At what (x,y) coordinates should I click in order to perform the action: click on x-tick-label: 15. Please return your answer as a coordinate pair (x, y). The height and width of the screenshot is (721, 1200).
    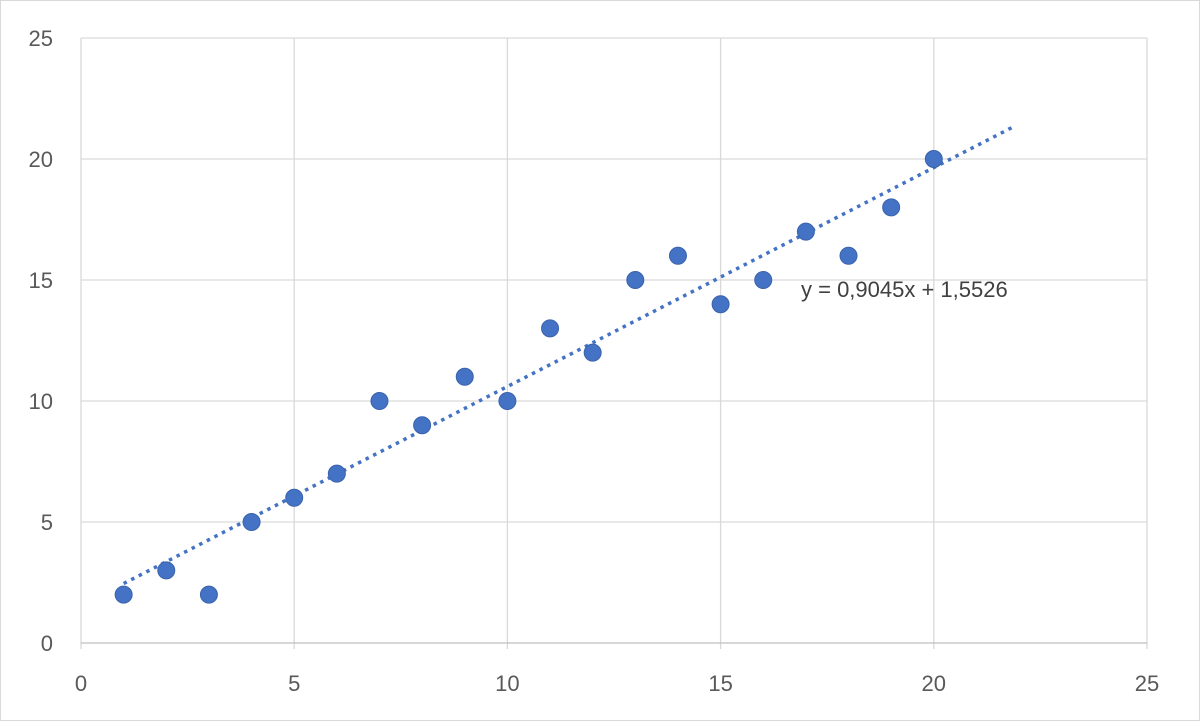
    Looking at the image, I should click on (720, 683).